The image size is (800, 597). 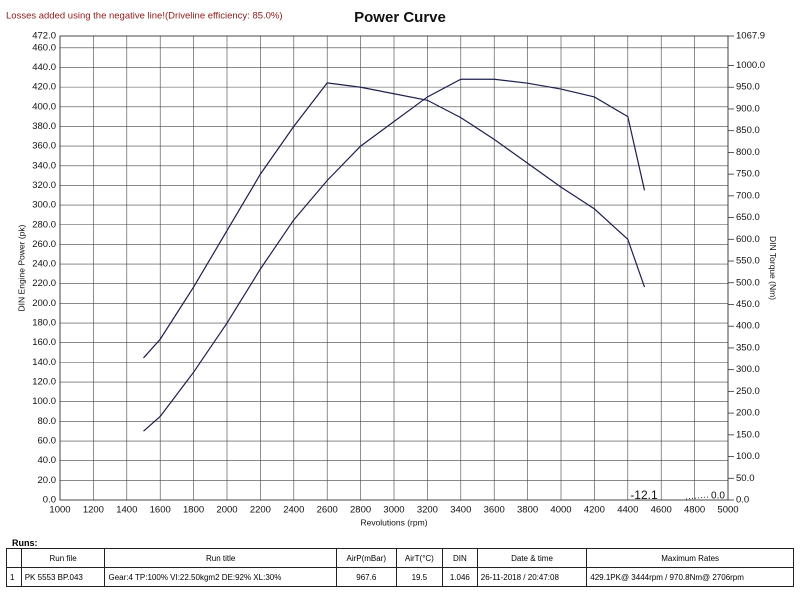 I want to click on x-tick-label: 3800, so click(x=527, y=510).